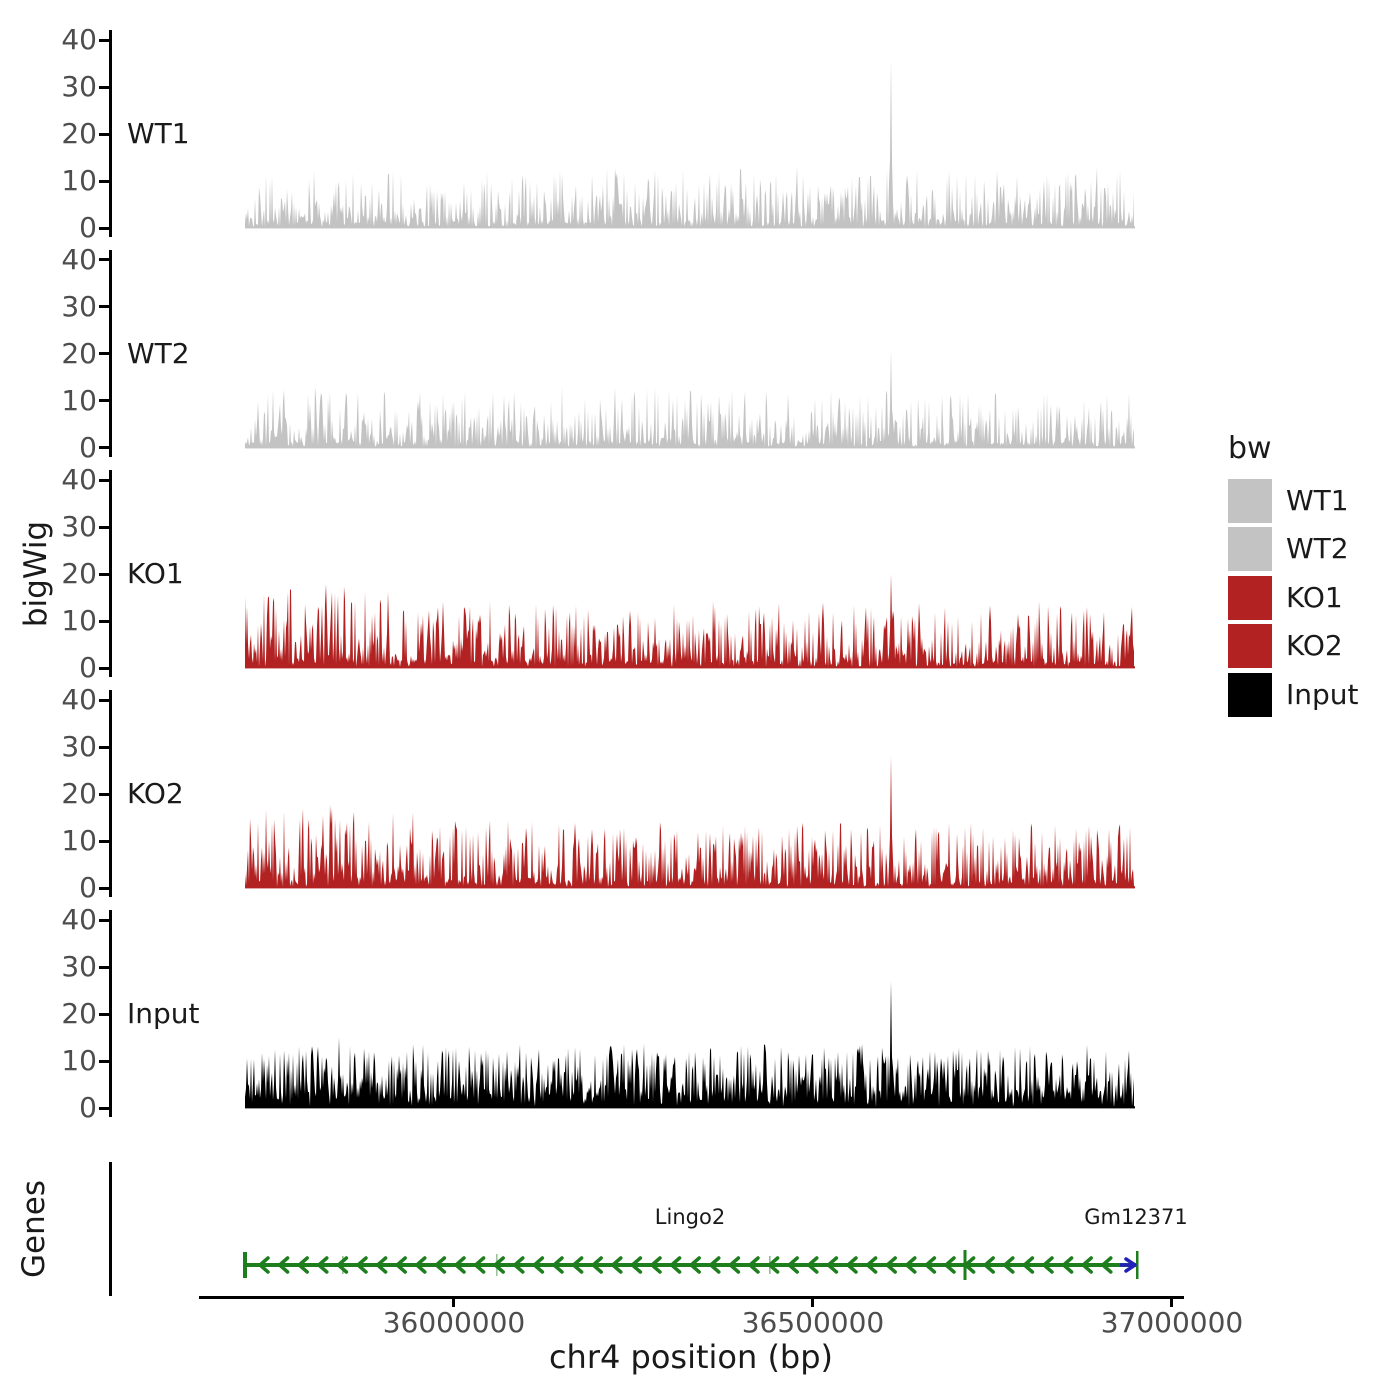  I want to click on input-y-tick-label: 20, so click(79, 1013).